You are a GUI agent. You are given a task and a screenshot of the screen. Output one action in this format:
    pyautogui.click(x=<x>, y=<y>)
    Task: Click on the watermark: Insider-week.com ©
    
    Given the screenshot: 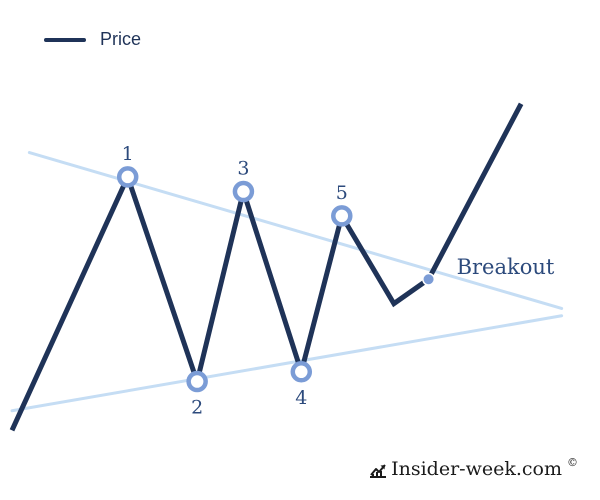 What is the action you would take?
    pyautogui.click(x=473, y=468)
    